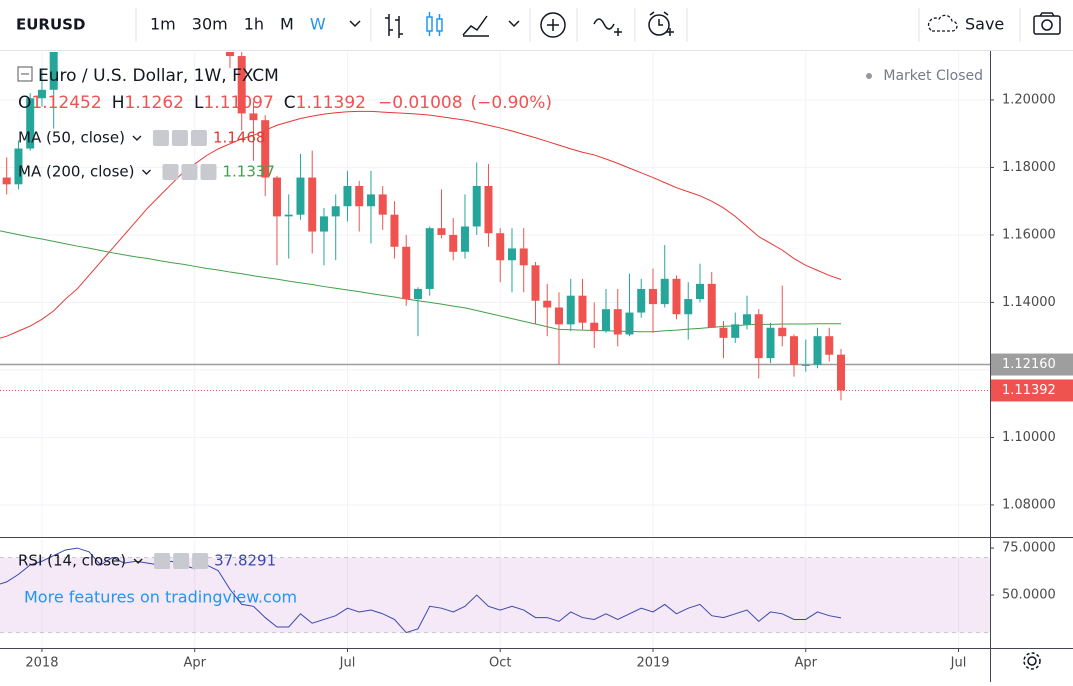 The image size is (1073, 686). What do you see at coordinates (1029, 234) in the screenshot?
I see `y-tick-label: 1.16000` at bounding box center [1029, 234].